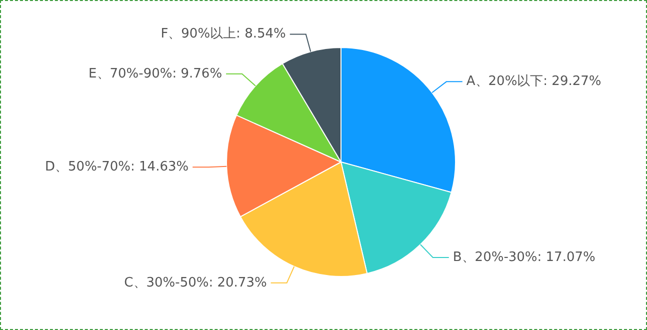 This screenshot has width=647, height=330. Describe the element at coordinates (223, 34) in the screenshot. I see `slice-label: F、90%以上: 8.54%` at that location.